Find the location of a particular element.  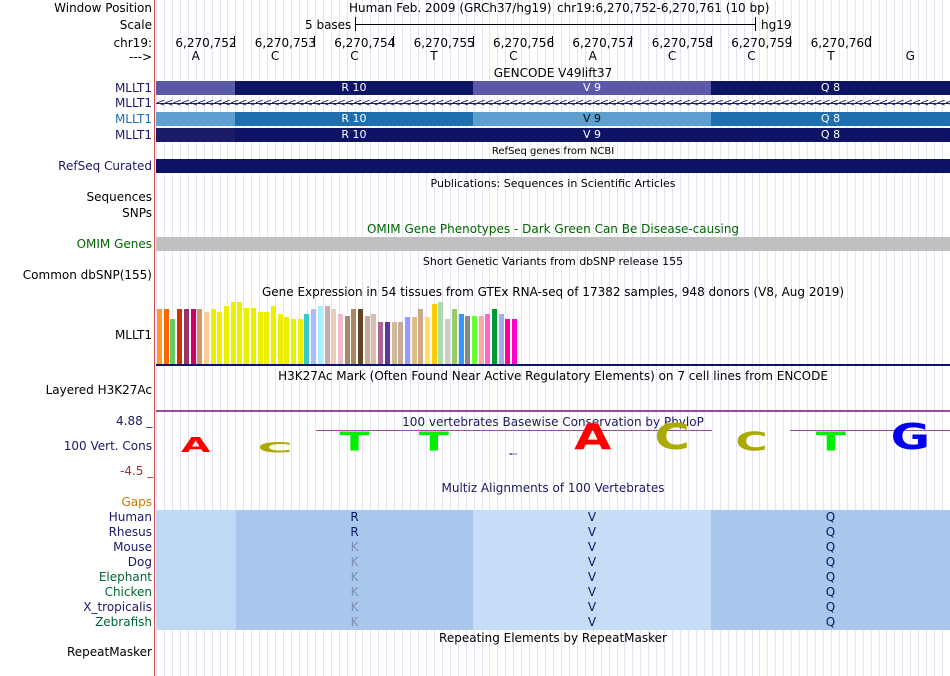

gaps-label: Gaps is located at coordinates (136, 502).